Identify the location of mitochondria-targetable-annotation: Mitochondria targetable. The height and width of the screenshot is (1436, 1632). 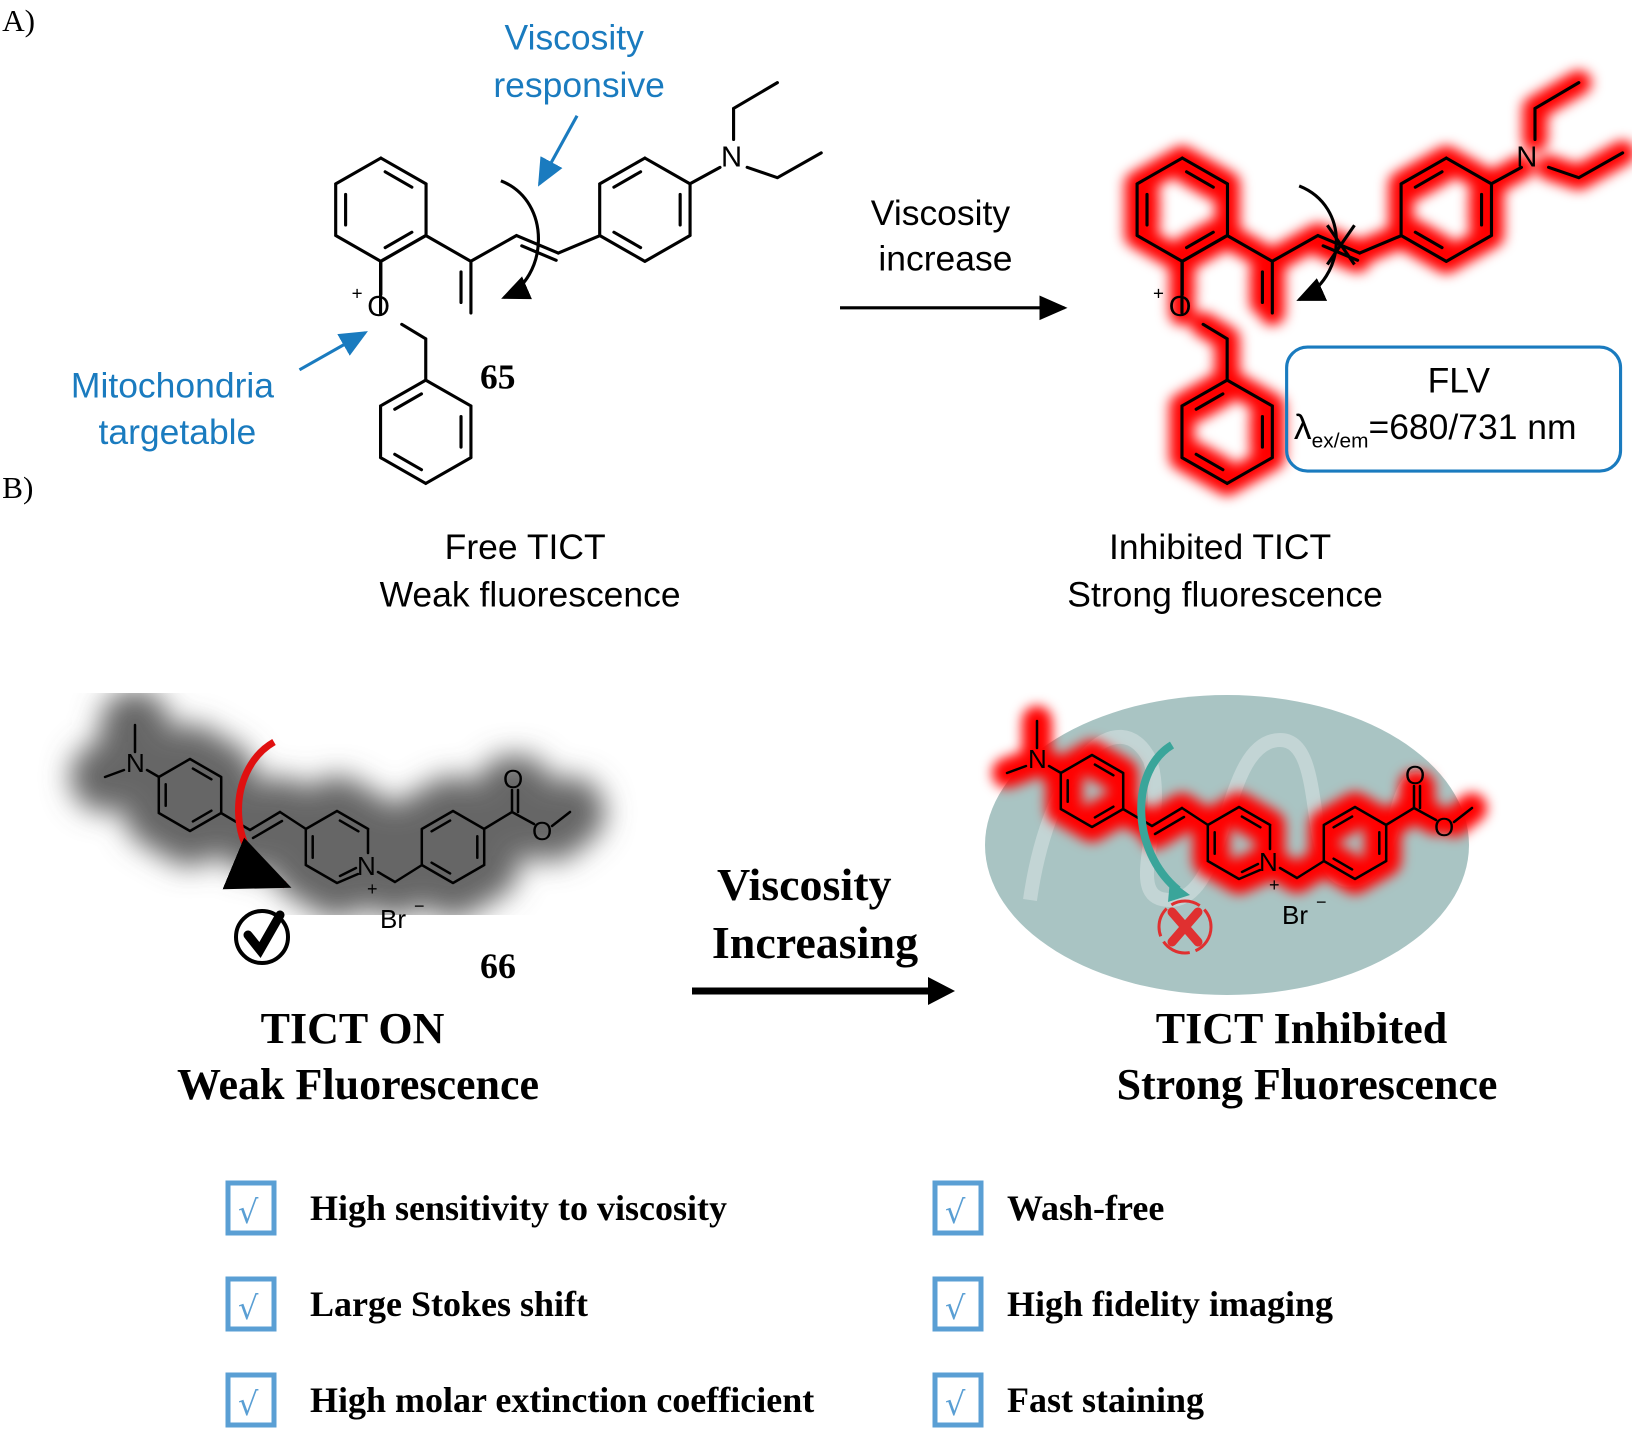
(177, 409).